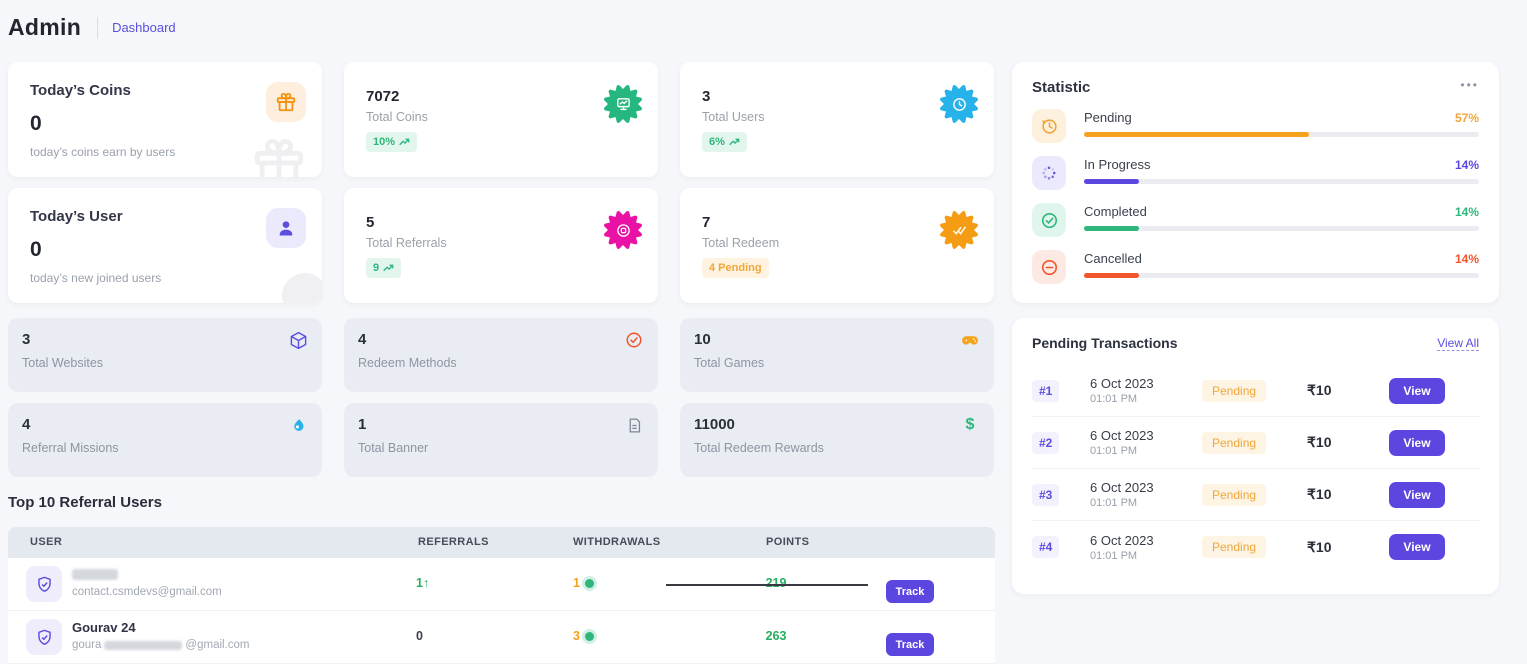 This screenshot has width=1527, height=664. What do you see at coordinates (1061, 87) in the screenshot?
I see `statistic-title: Statistic` at bounding box center [1061, 87].